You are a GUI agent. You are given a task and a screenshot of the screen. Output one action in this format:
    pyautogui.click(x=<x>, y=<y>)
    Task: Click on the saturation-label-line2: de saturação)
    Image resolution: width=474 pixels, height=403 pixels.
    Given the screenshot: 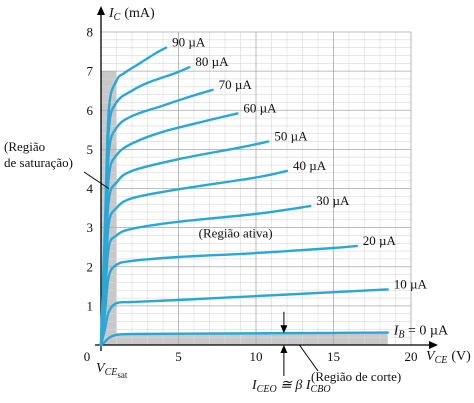 What is the action you would take?
    pyautogui.click(x=38, y=162)
    